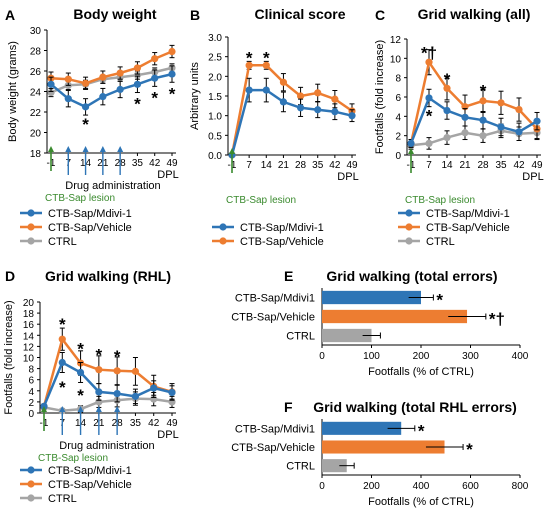 This screenshot has height=519, width=550. Describe the element at coordinates (398, 137) in the screenshot. I see `y-tick-label: 2` at that location.